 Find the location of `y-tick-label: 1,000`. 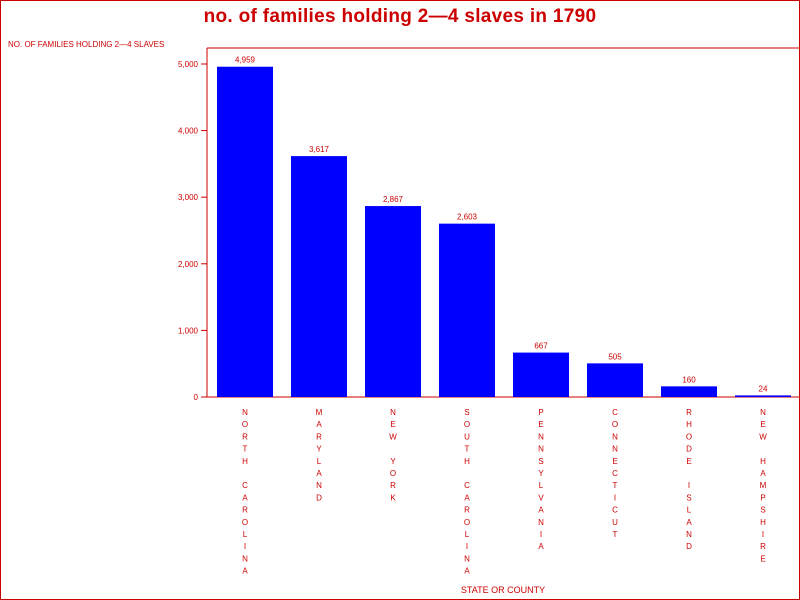

y-tick-label: 1,000 is located at coordinates (188, 330).